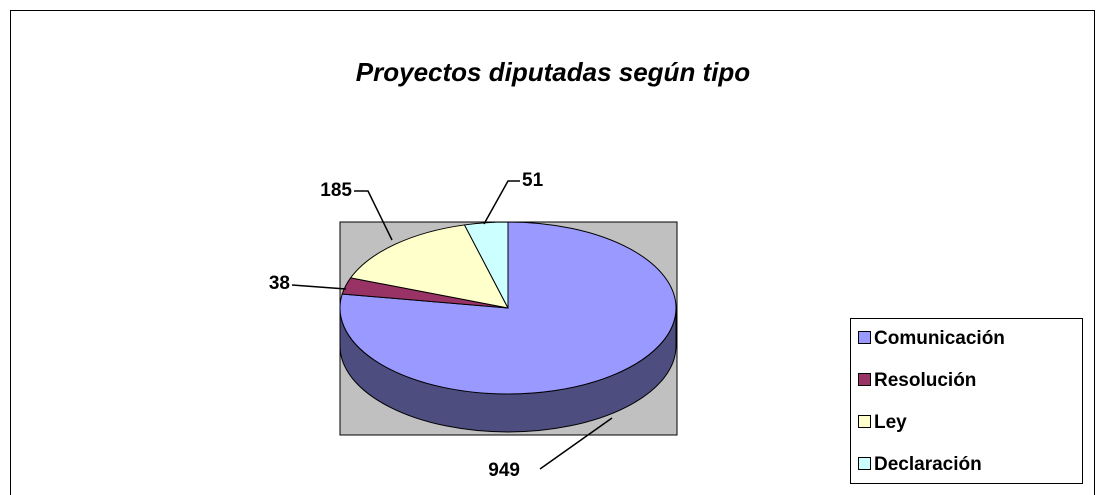 This screenshot has width=1105, height=495. What do you see at coordinates (928, 464) in the screenshot?
I see `legend-label: Declaración` at bounding box center [928, 464].